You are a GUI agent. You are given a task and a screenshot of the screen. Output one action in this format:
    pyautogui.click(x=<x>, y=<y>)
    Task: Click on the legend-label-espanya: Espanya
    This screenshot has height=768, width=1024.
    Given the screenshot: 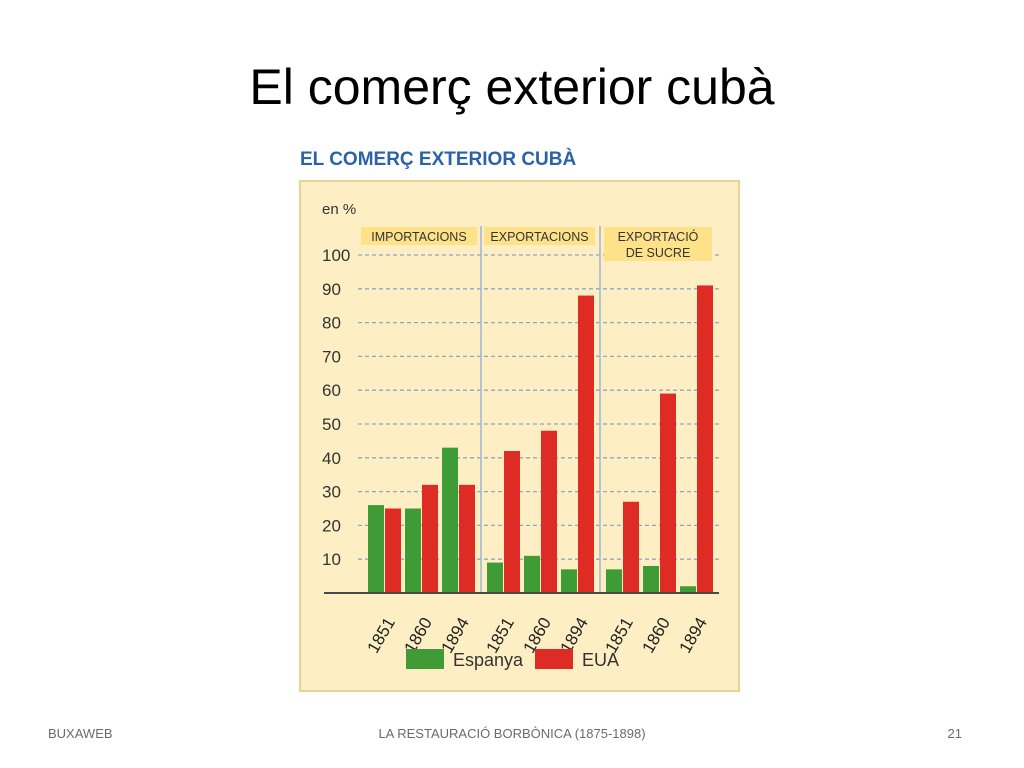 What is the action you would take?
    pyautogui.click(x=488, y=660)
    